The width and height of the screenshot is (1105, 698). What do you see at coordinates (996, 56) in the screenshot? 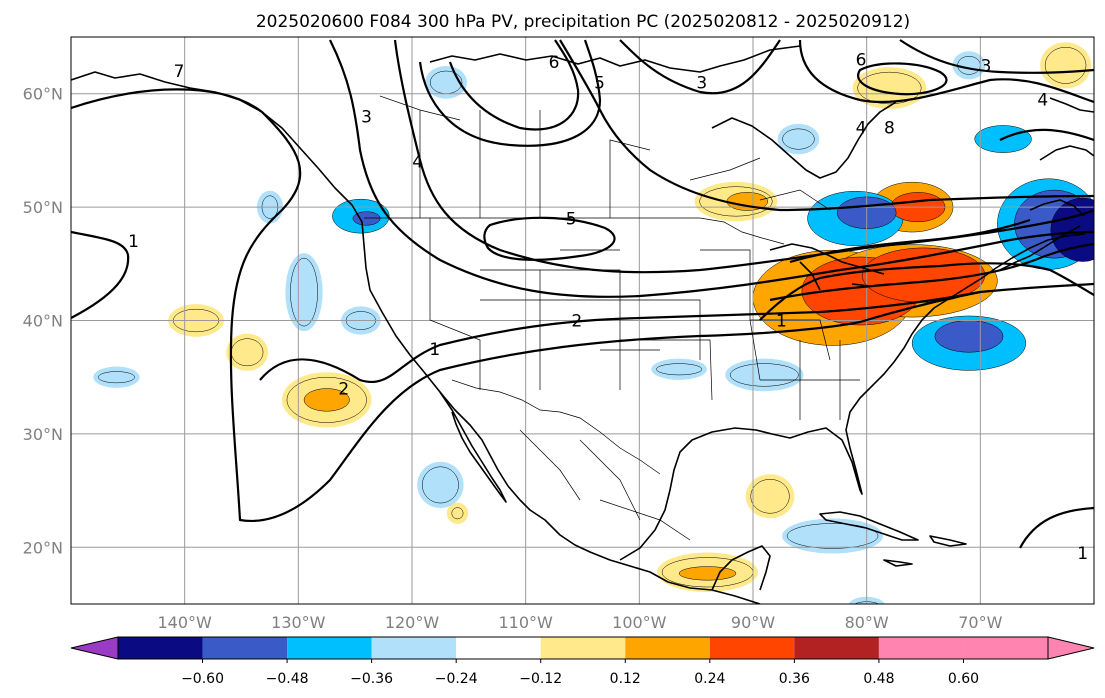
I see `pv-contour-3-ne` at bounding box center [996, 56].